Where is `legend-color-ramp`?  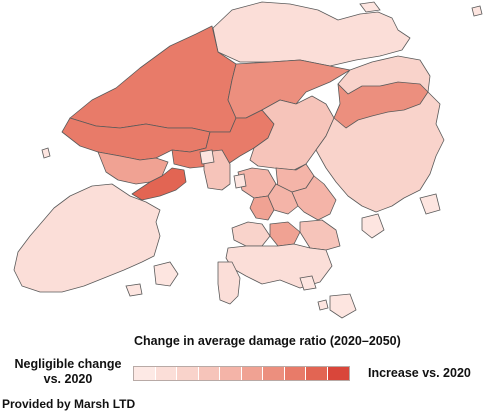 legend-color-ramp is located at coordinates (241, 373).